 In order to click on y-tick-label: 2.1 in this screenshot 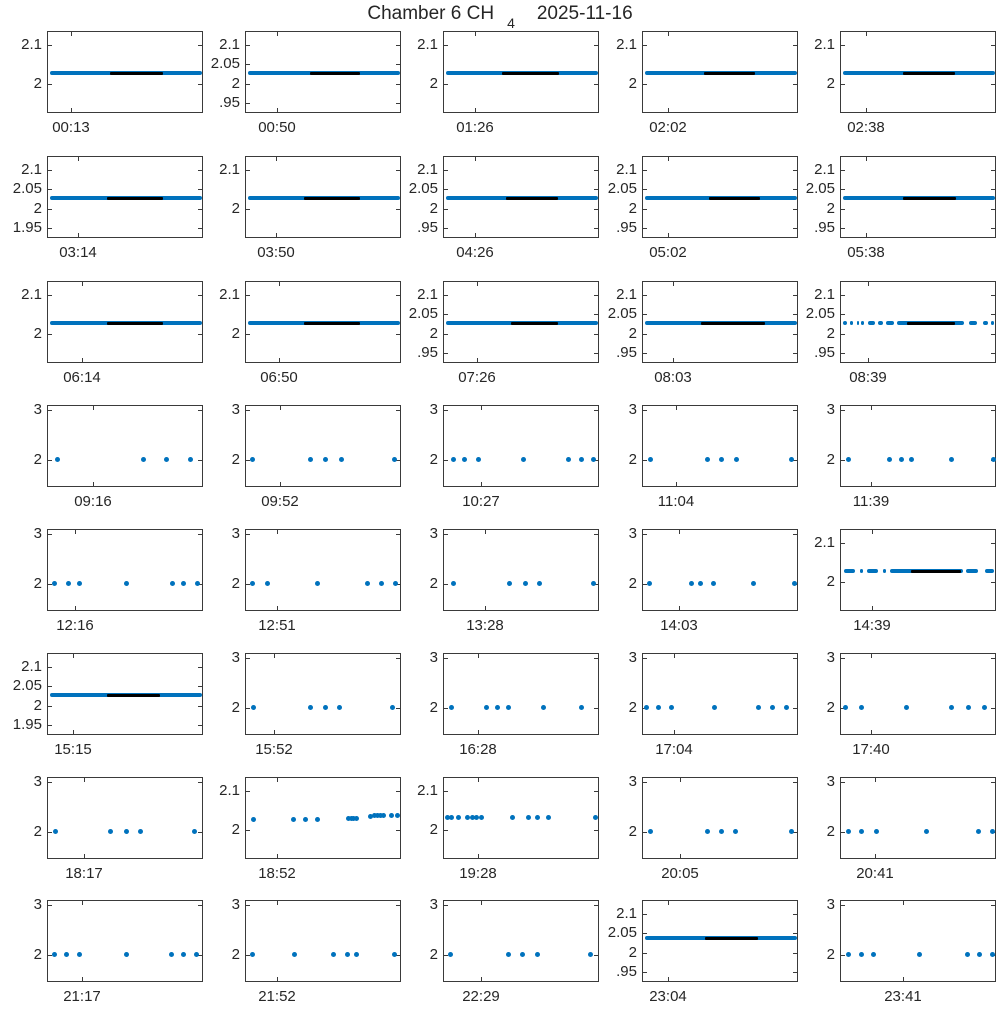, I will do `click(31, 666)`.